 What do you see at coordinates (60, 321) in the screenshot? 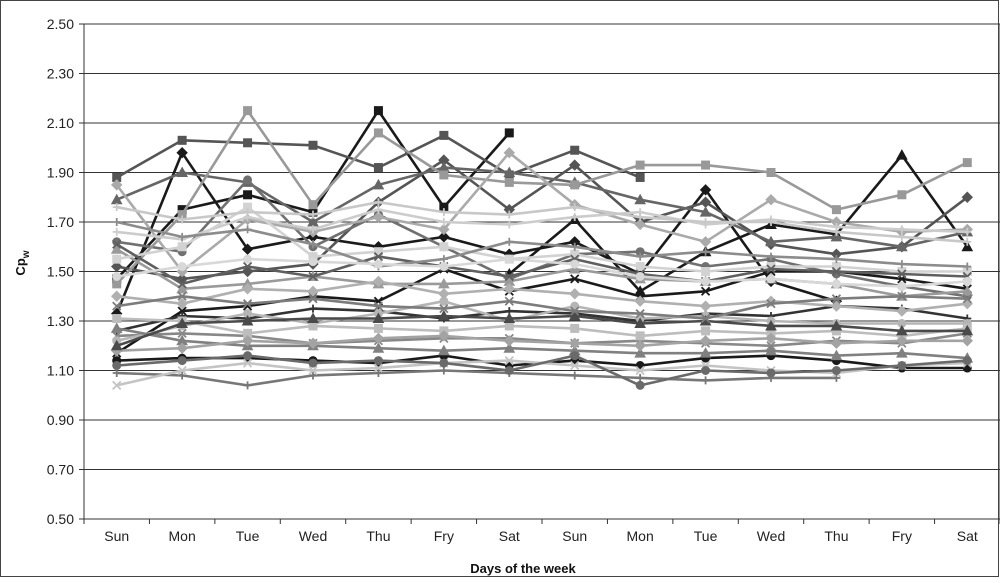
I see `y-tick-label: 1.30` at bounding box center [60, 321].